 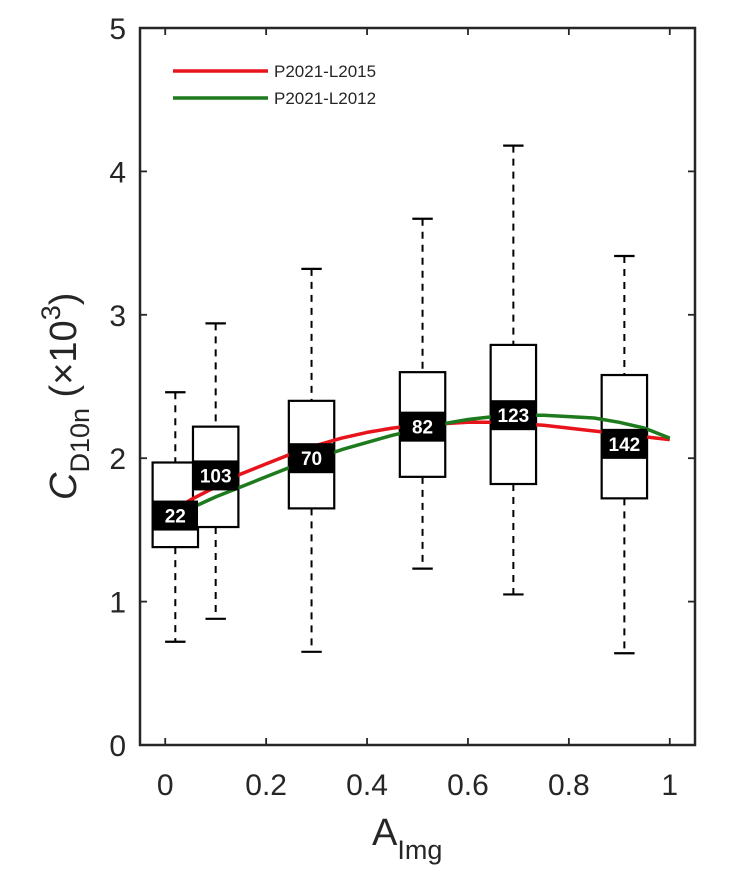 What do you see at coordinates (385, 833) in the screenshot?
I see `x-axis-title-main: A` at bounding box center [385, 833].